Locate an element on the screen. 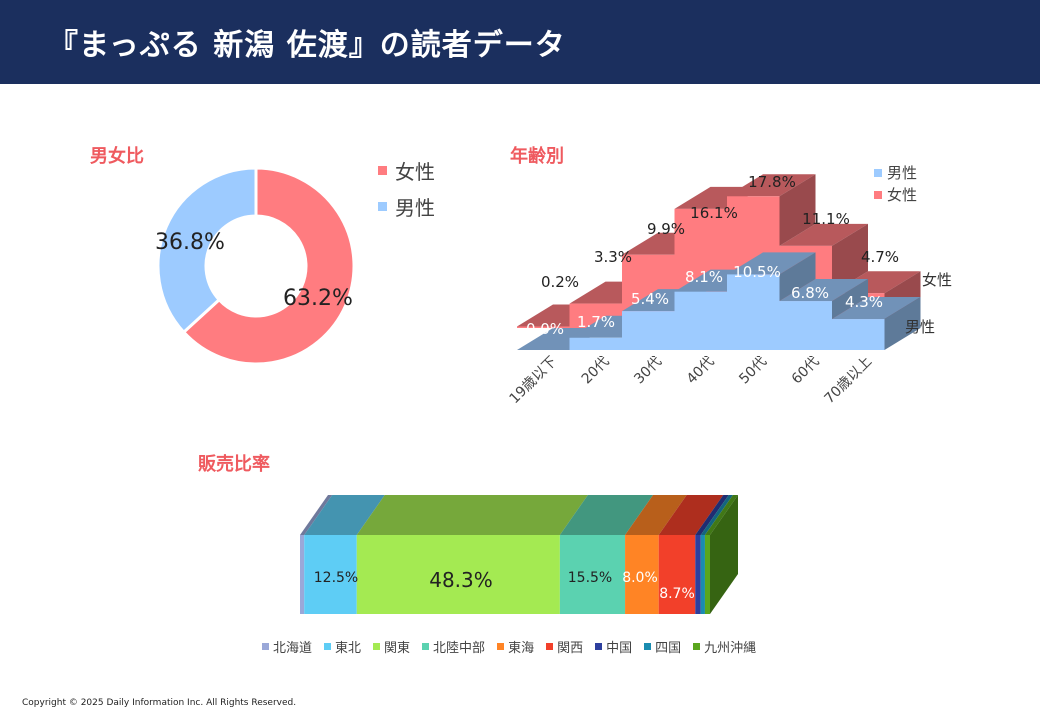 This screenshot has height=720, width=1040. sales-legend-label-0: 北海道 is located at coordinates (293, 648).